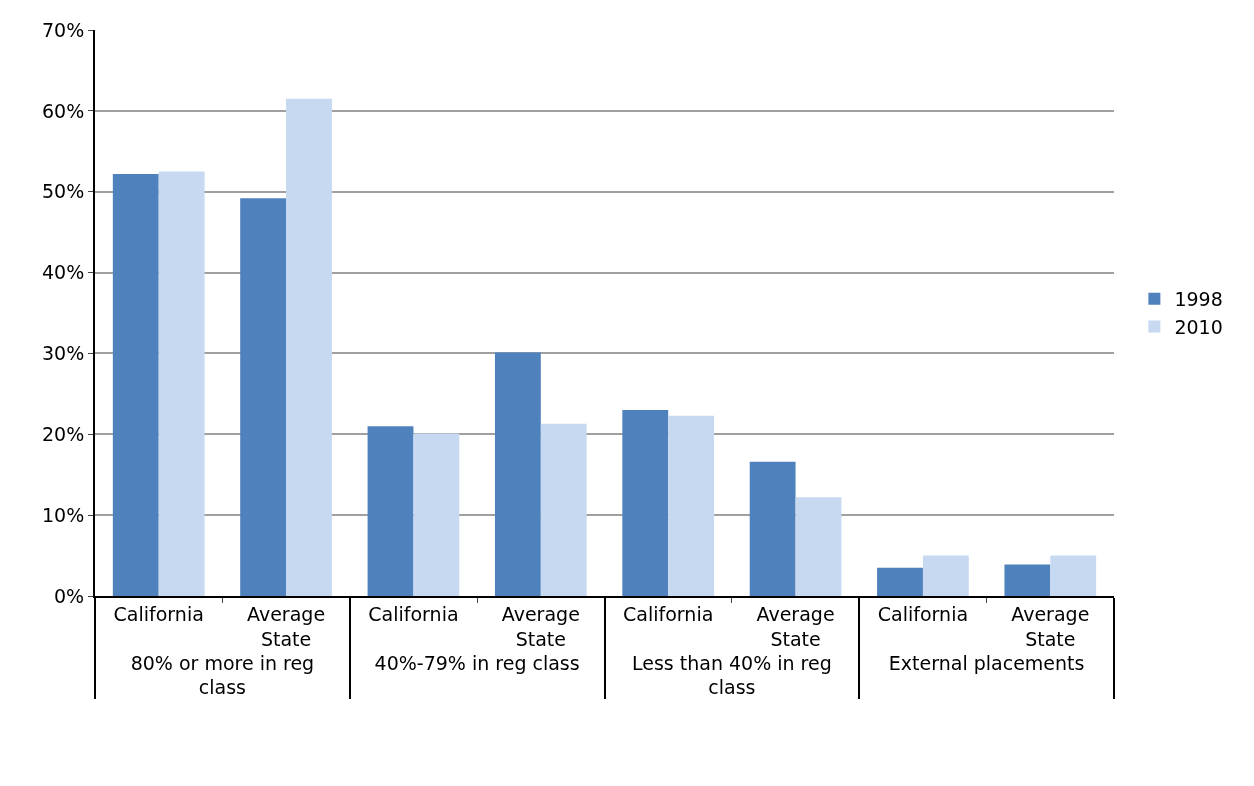 Image resolution: width=1254 pixels, height=786 pixels. I want to click on y-tick-label: 0%, so click(69, 595).